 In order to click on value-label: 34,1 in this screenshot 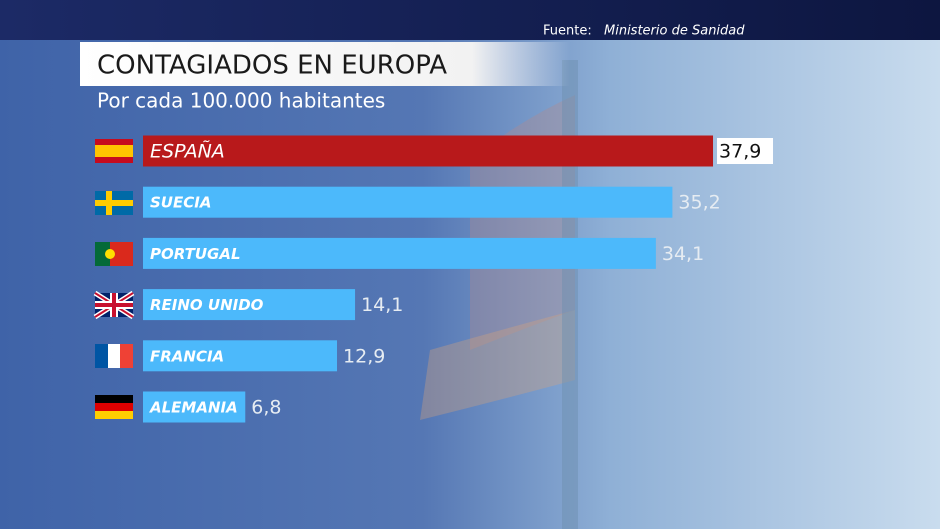, I will do `click(683, 254)`.